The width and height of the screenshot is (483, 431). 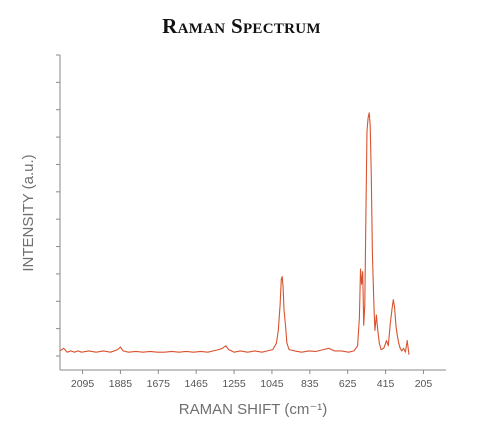 I want to click on chart-title: Raman Spectrum, so click(x=241, y=26).